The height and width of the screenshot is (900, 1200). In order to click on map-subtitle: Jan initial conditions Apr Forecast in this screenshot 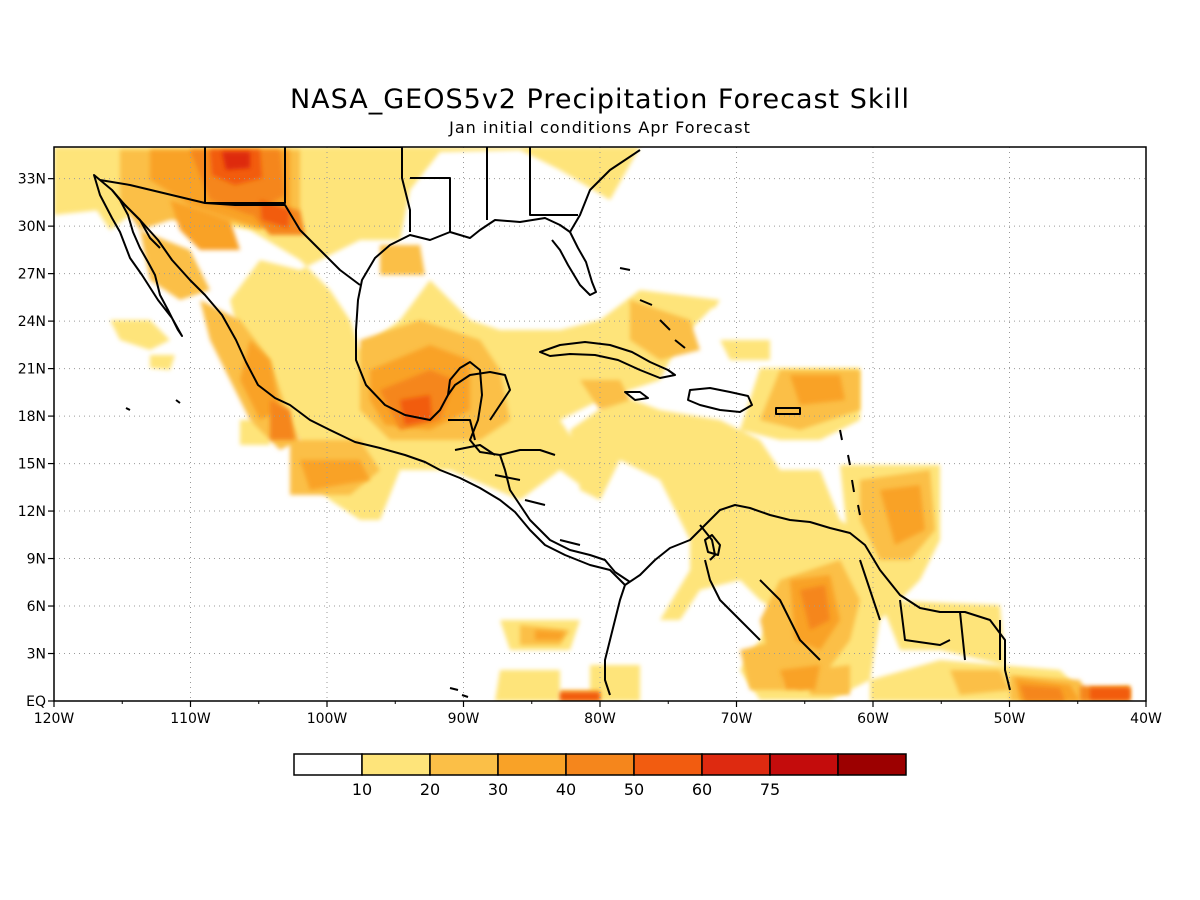, I will do `click(600, 127)`.